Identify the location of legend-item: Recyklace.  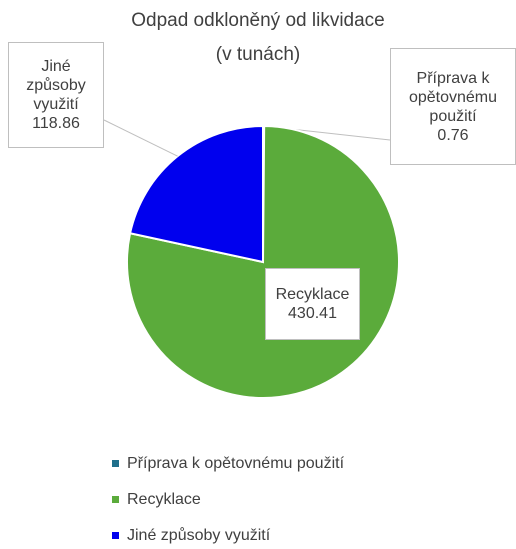
(156, 500).